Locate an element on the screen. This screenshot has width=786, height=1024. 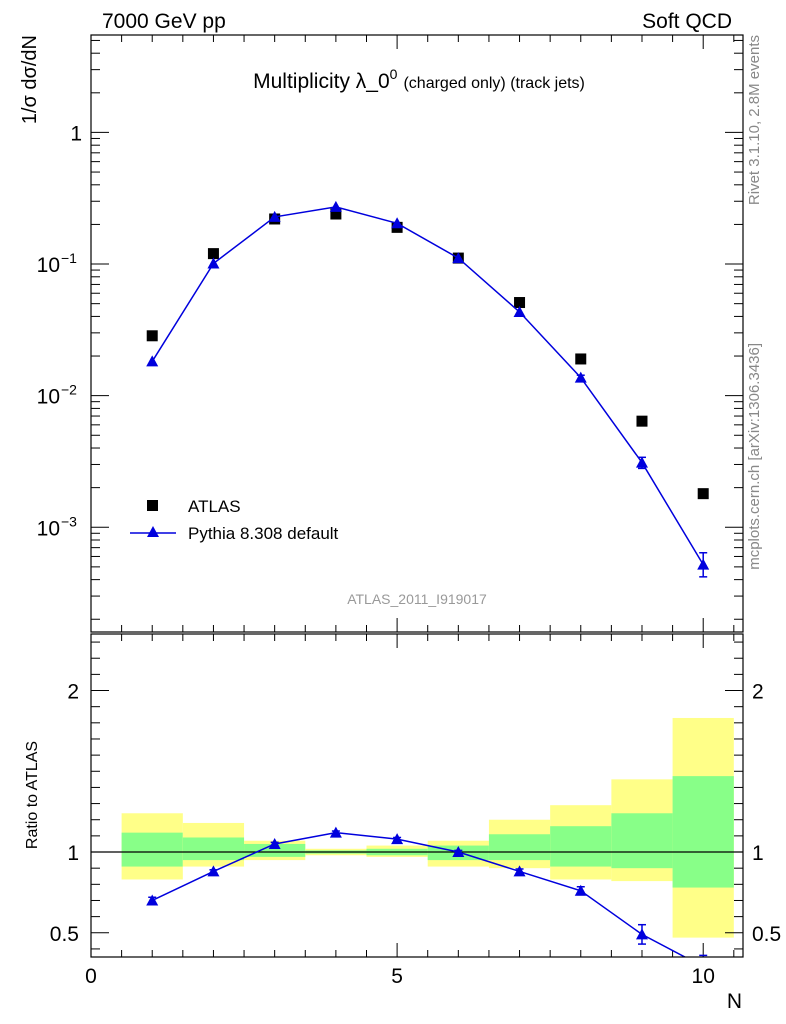
legend-atlas-marker is located at coordinates (152, 505).